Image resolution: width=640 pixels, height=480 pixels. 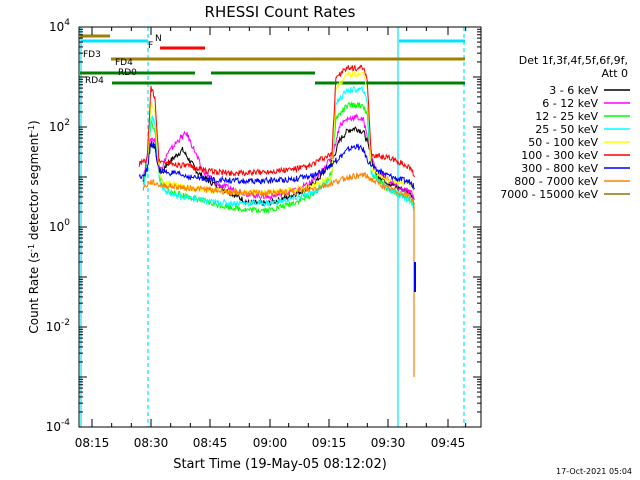 I want to click on legend-entry-label: 3 - 6 keV, so click(x=573, y=90).